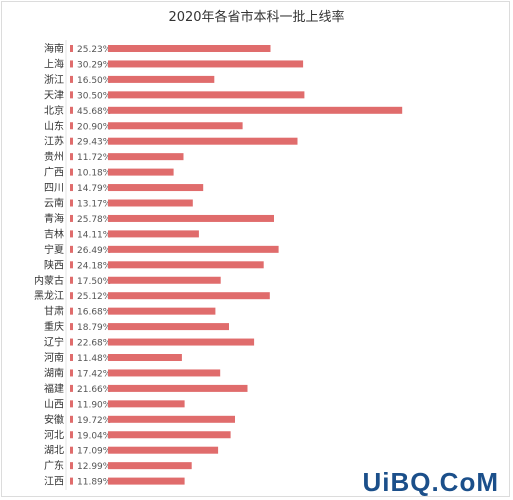  What do you see at coordinates (94, 390) in the screenshot?
I see `data-label: 21.66%` at bounding box center [94, 390].